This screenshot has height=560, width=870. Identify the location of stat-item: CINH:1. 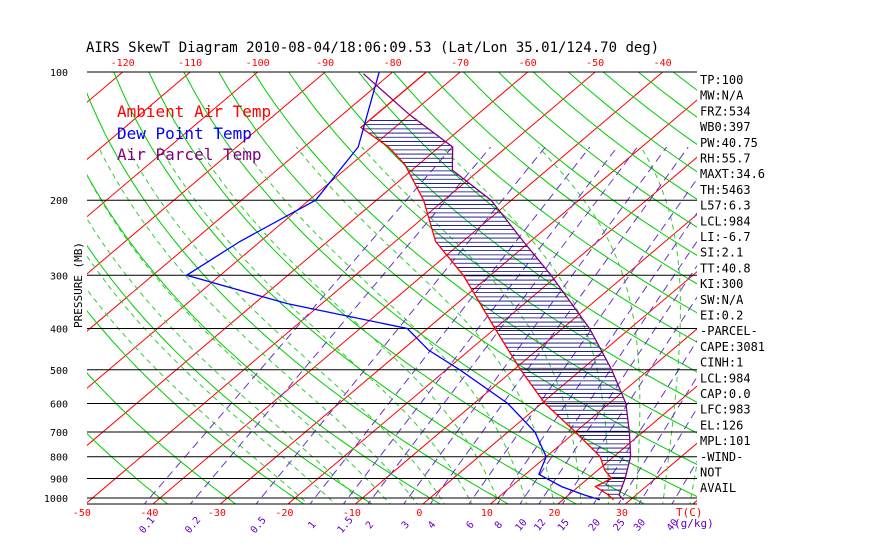
(721, 363).